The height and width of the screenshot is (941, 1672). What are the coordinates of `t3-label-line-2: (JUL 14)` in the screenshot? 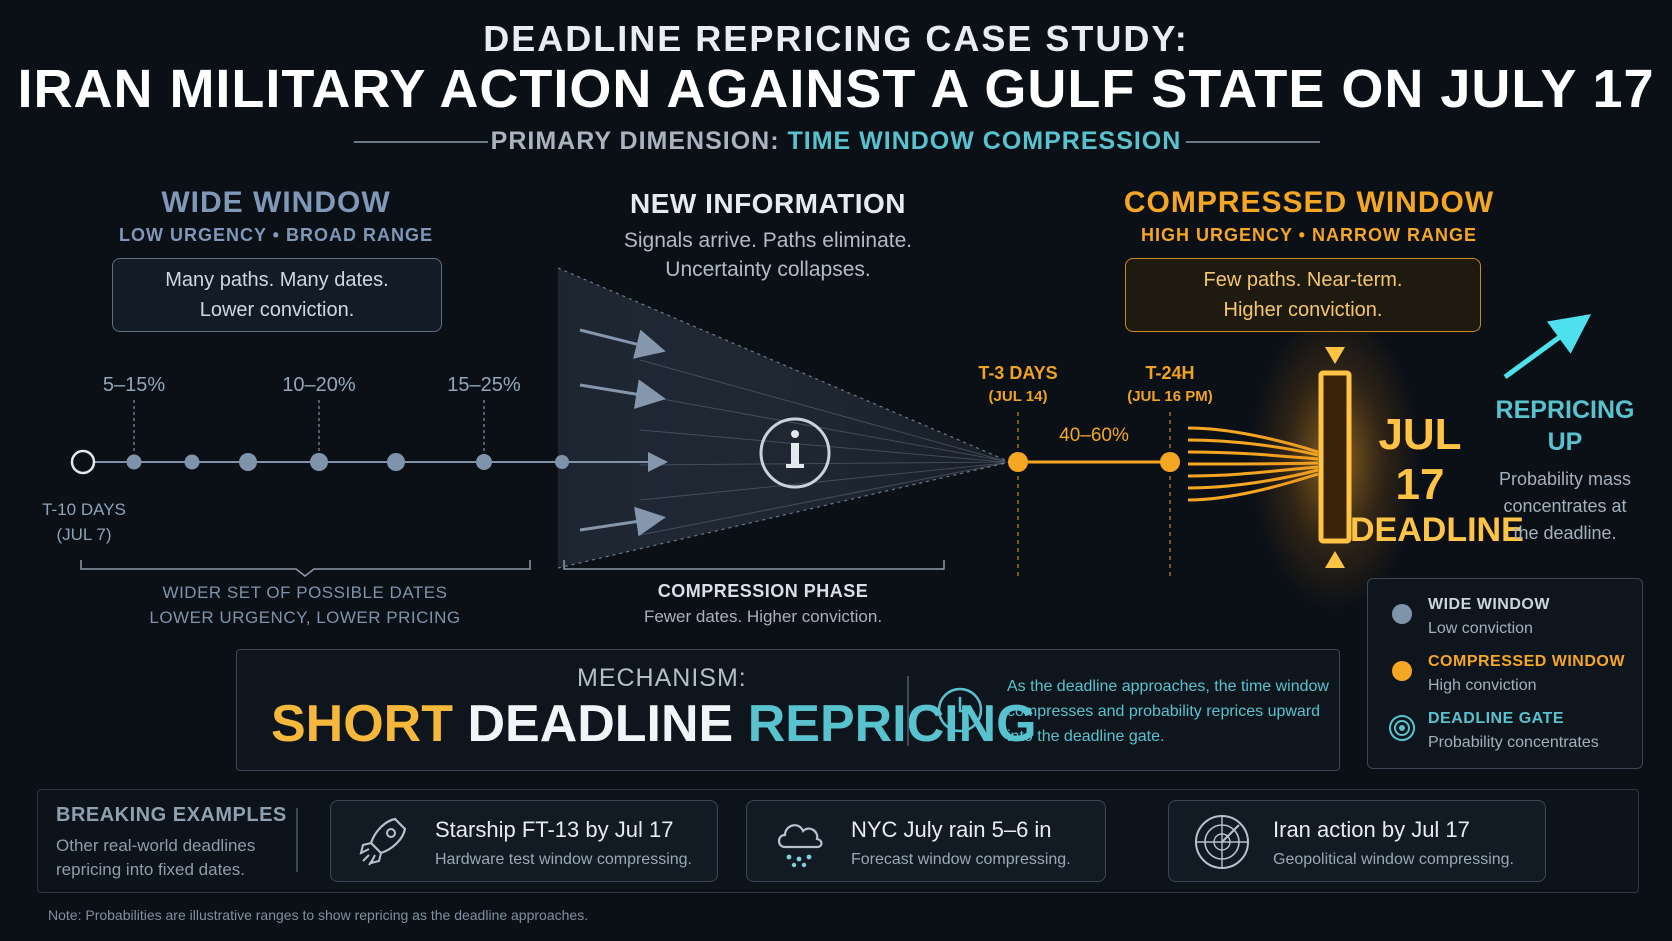 It's located at (1018, 396).